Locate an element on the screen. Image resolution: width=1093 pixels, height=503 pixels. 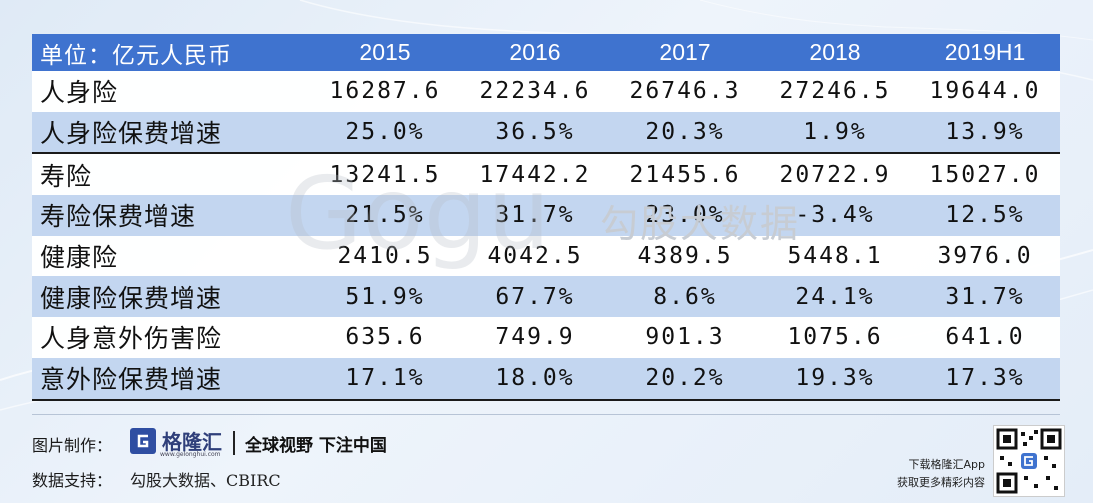
table-cell: 16287.6 is located at coordinates (385, 91).